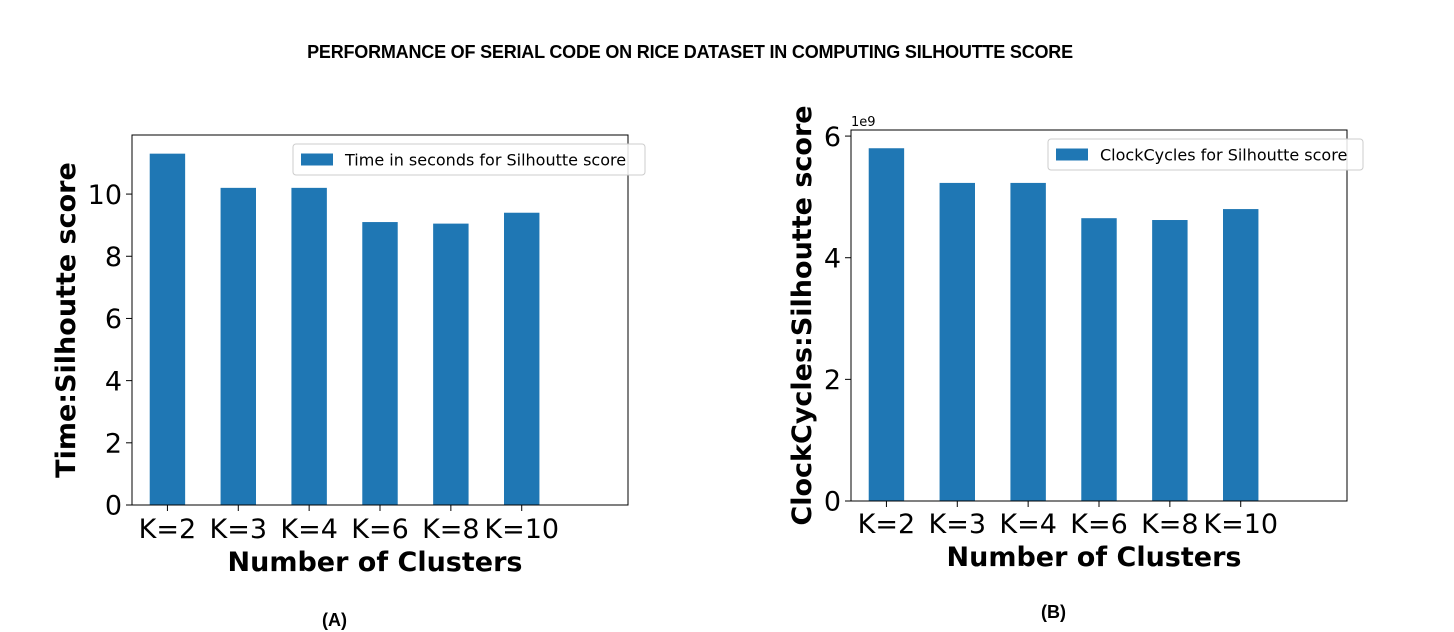 The height and width of the screenshot is (632, 1454). I want to click on y-axis-label: ClockCycles:Silhoutte score, so click(802, 315).